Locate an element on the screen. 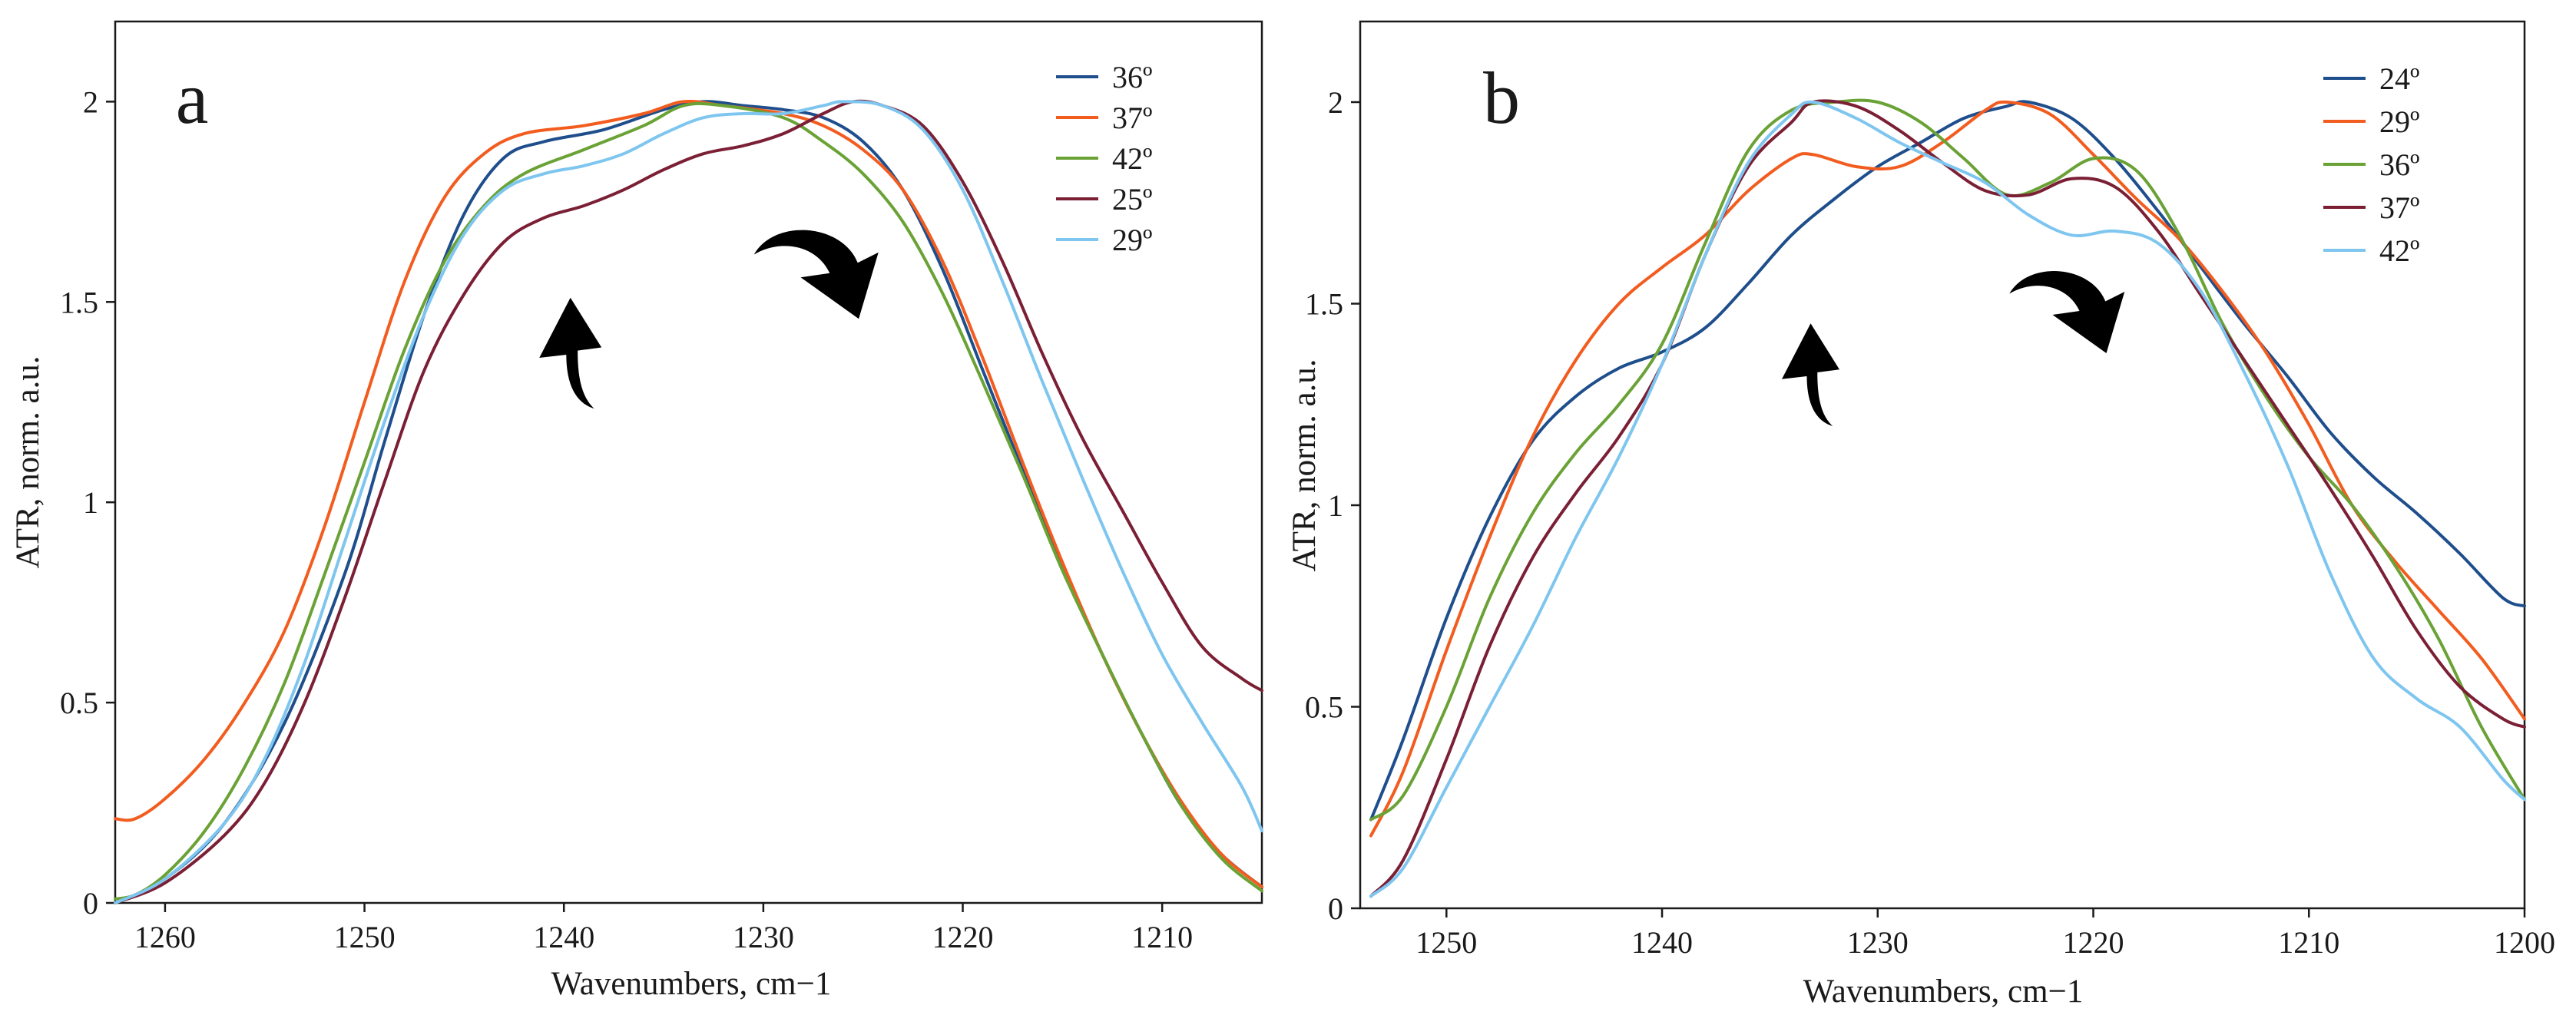 The width and height of the screenshot is (2576, 1025). panel-b-legend: 24º 29º 36º 37º 42º is located at coordinates (2371, 164).